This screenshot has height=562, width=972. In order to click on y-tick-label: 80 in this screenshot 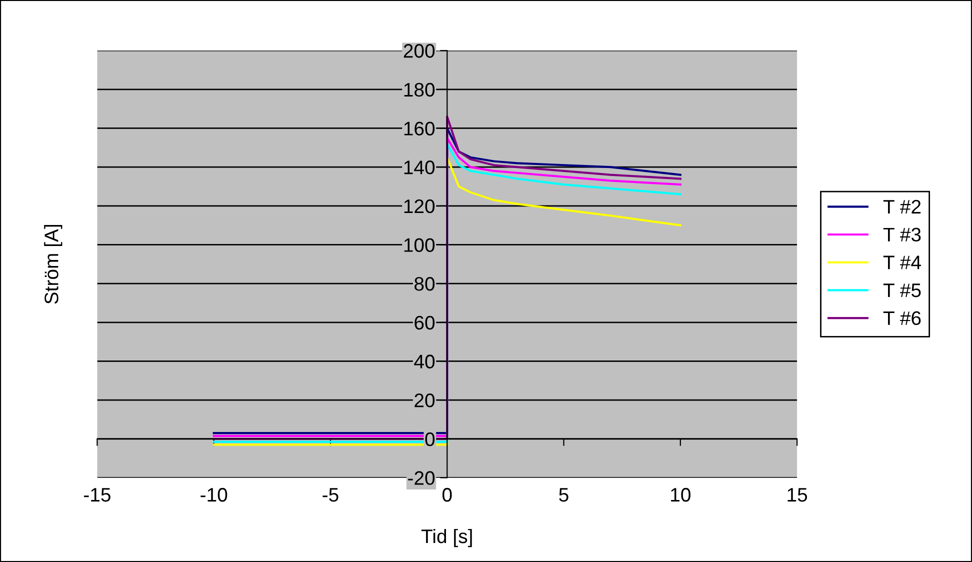, I will do `click(424, 284)`.